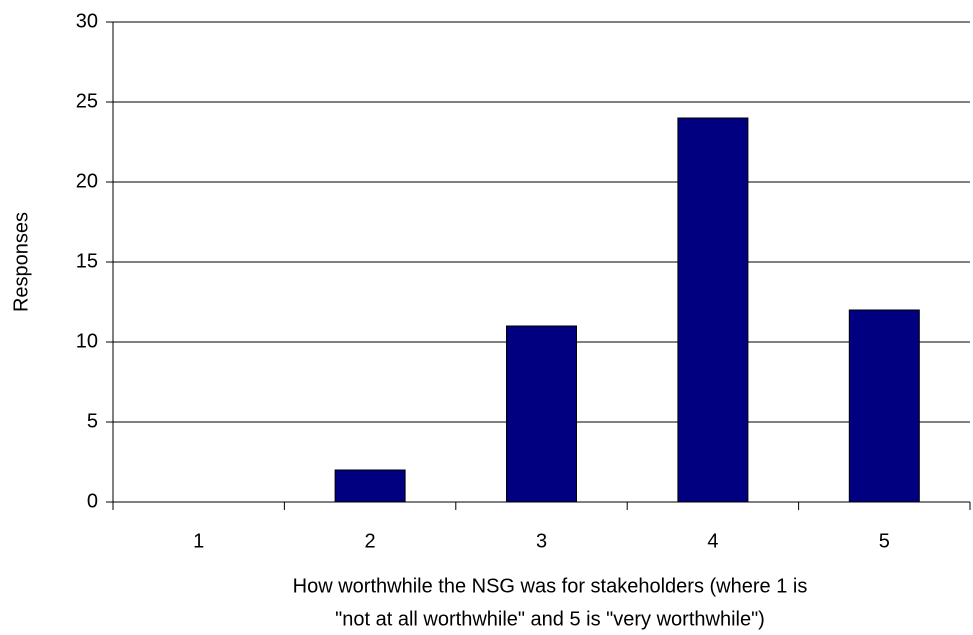 The width and height of the screenshot is (973, 635). I want to click on y-tick-label: 10, so click(87, 341).